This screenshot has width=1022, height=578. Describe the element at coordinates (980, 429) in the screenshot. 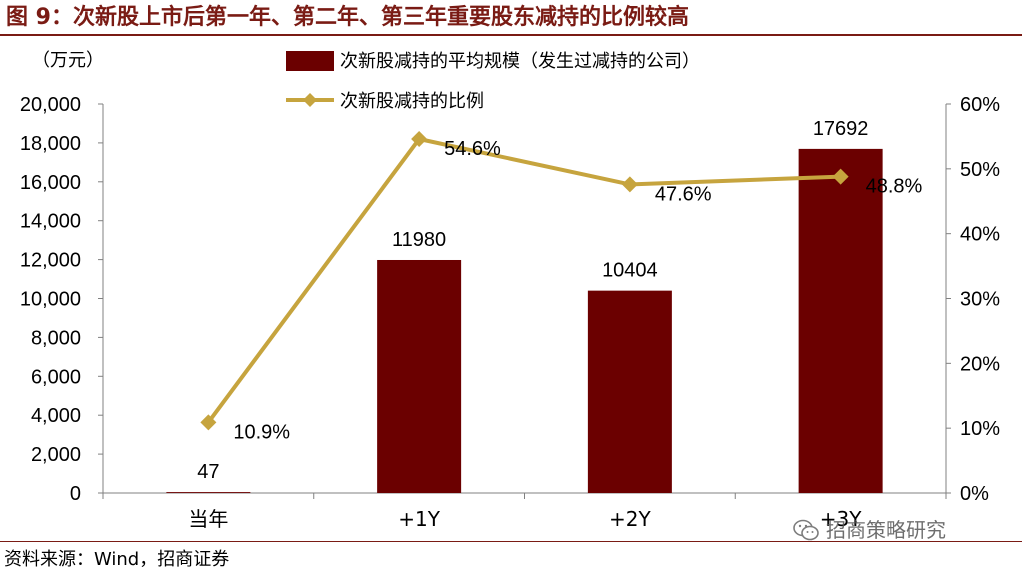

I see `y-right-tick-label: 10%` at that location.